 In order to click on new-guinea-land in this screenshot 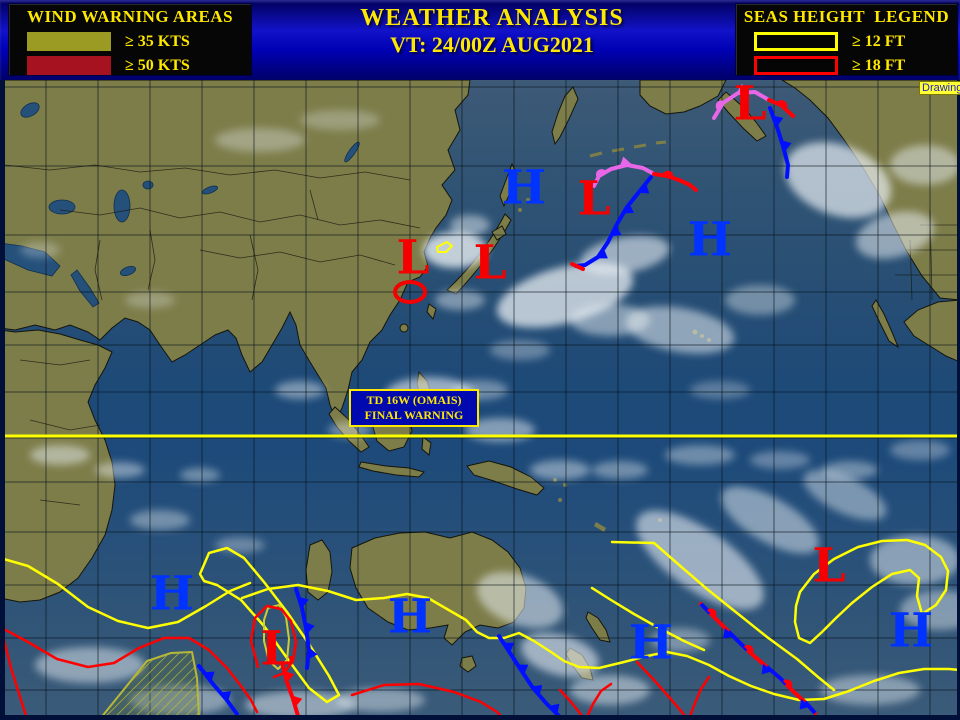, I will do `click(505, 478)`.